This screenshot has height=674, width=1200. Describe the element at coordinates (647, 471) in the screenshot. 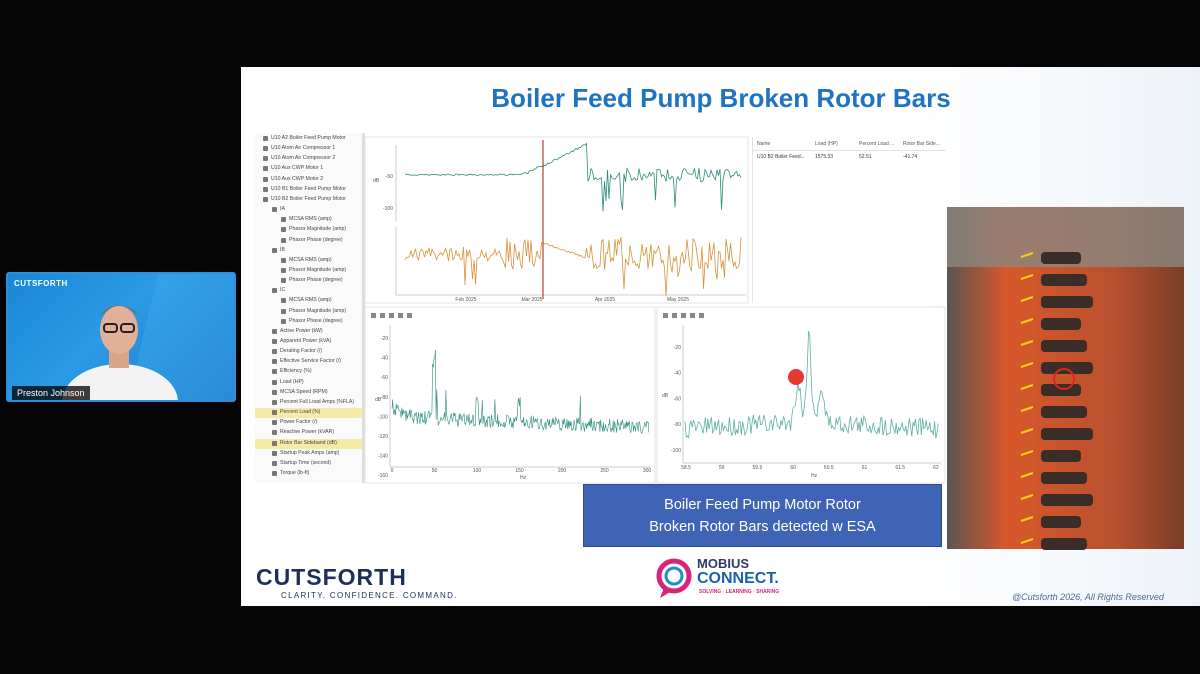

I see `x-tick-label: 300` at that location.